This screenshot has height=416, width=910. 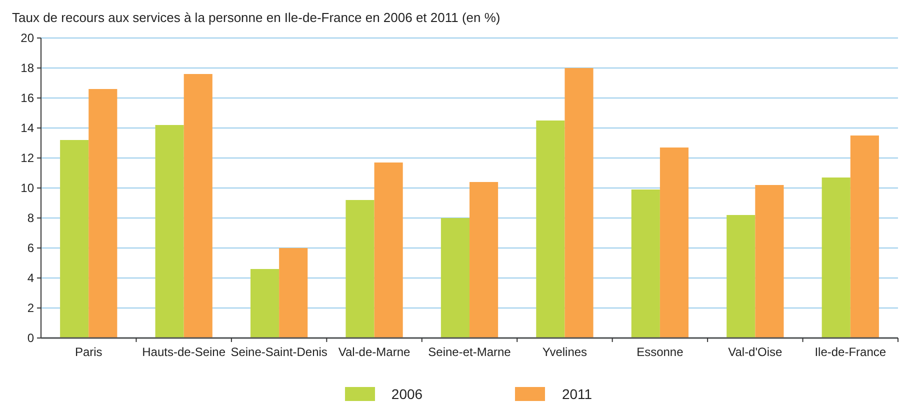 I want to click on y-tick-label: 20, so click(x=27, y=38).